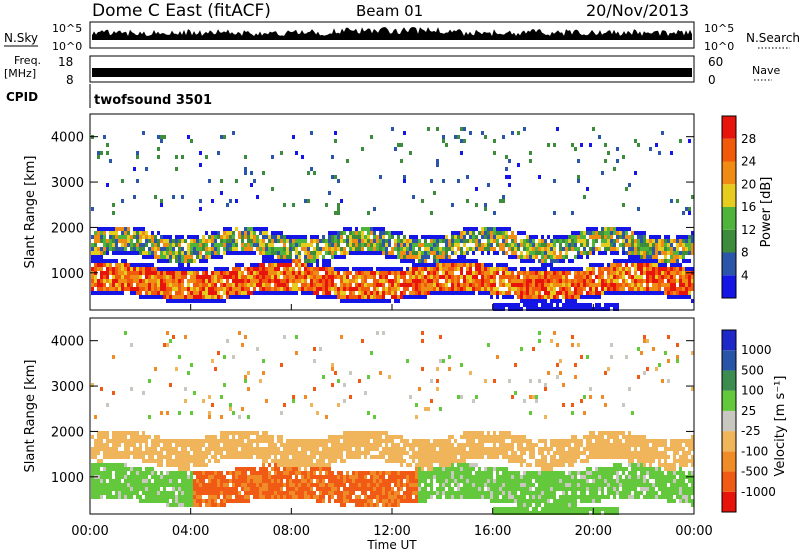  What do you see at coordinates (748, 139) in the screenshot?
I see `colorbar-tick-label: 28` at bounding box center [748, 139].